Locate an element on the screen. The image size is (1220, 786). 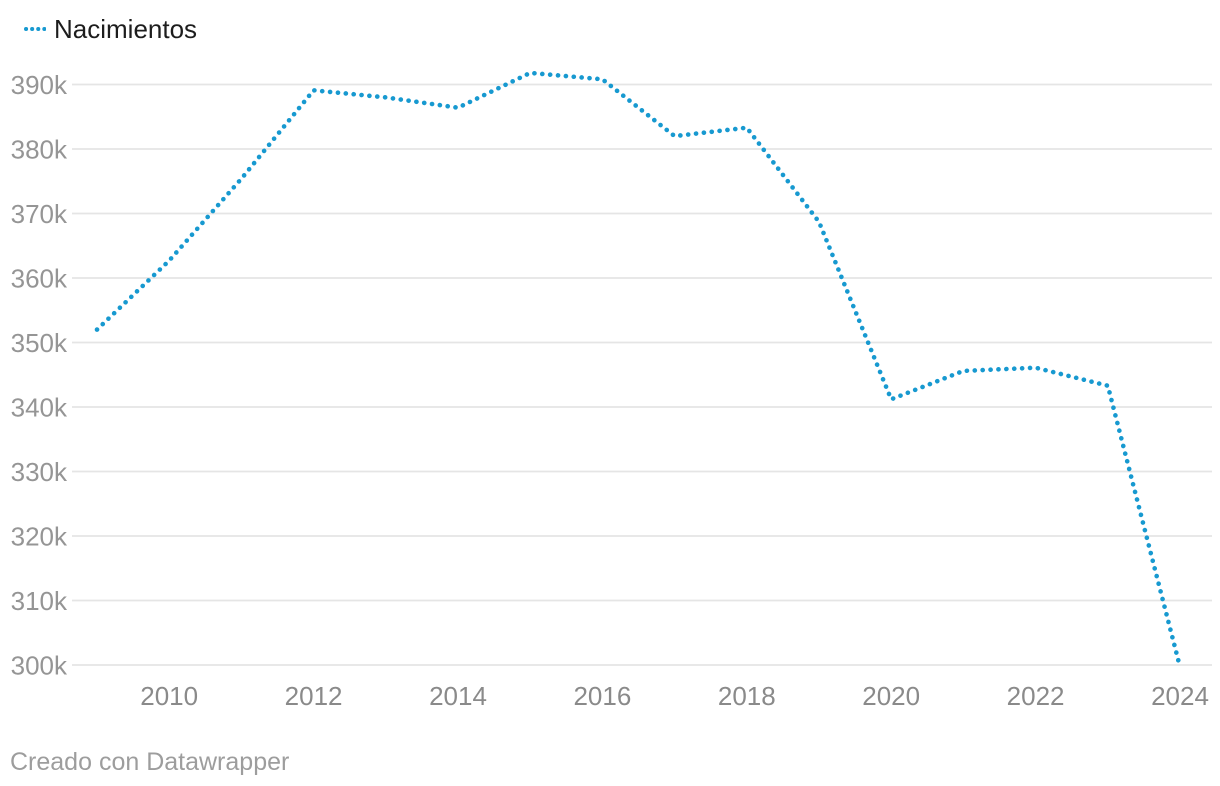
x-axis-tick-label: 2016 is located at coordinates (602, 696).